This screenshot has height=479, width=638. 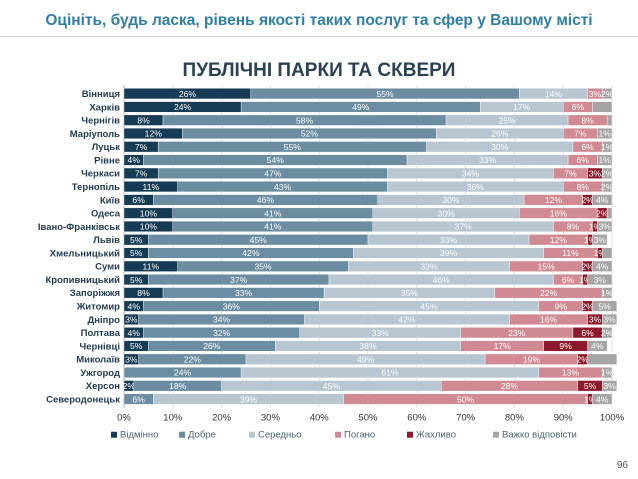 What do you see at coordinates (271, 418) in the screenshot?
I see `x-tick-label: 30%` at bounding box center [271, 418].